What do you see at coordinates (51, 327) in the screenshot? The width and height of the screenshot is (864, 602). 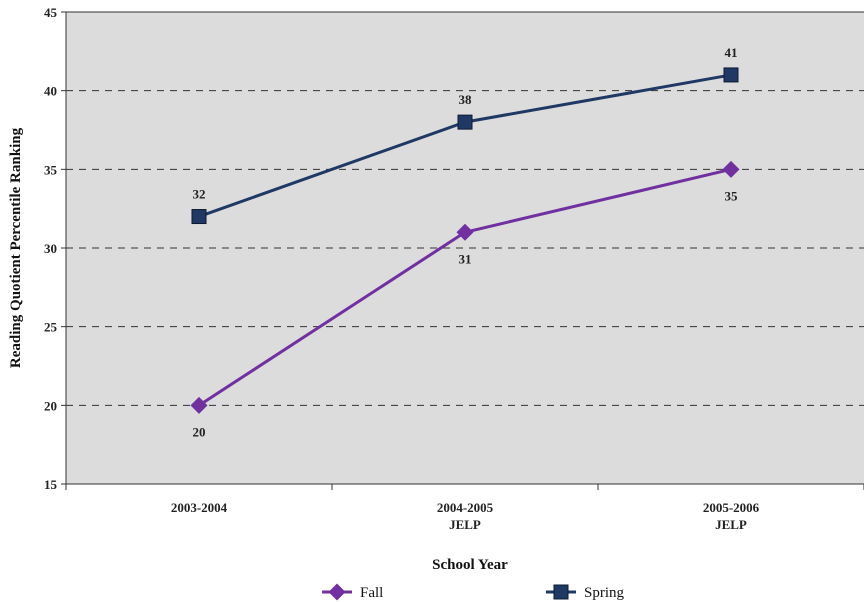 I see `y-tick-label: 25` at bounding box center [51, 327].